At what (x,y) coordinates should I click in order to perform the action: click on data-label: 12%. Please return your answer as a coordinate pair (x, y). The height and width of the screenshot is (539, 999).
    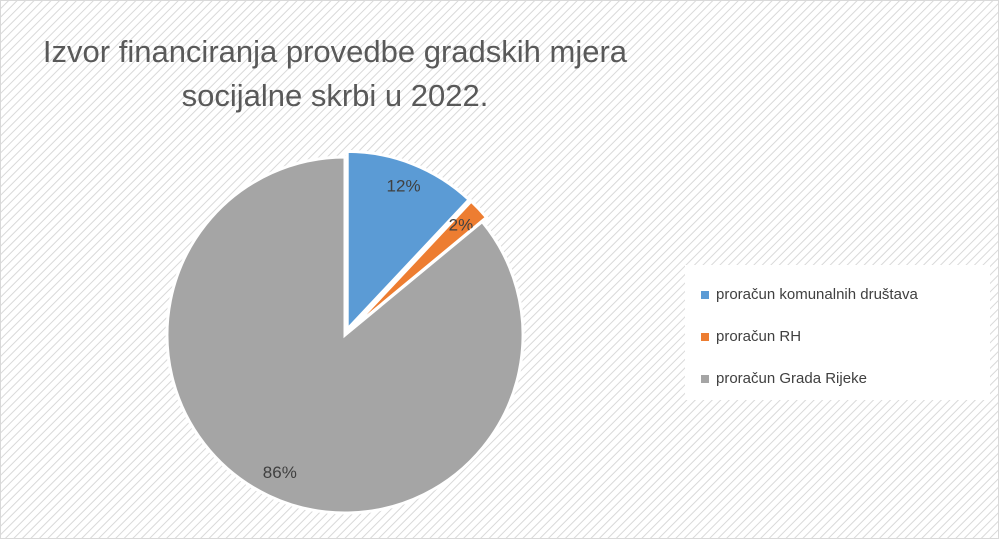
    Looking at the image, I should click on (404, 186).